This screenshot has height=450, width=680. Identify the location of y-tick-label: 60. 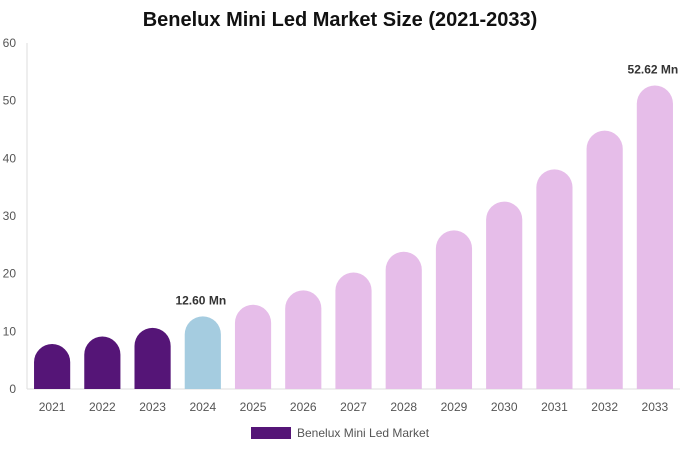
(10, 43).